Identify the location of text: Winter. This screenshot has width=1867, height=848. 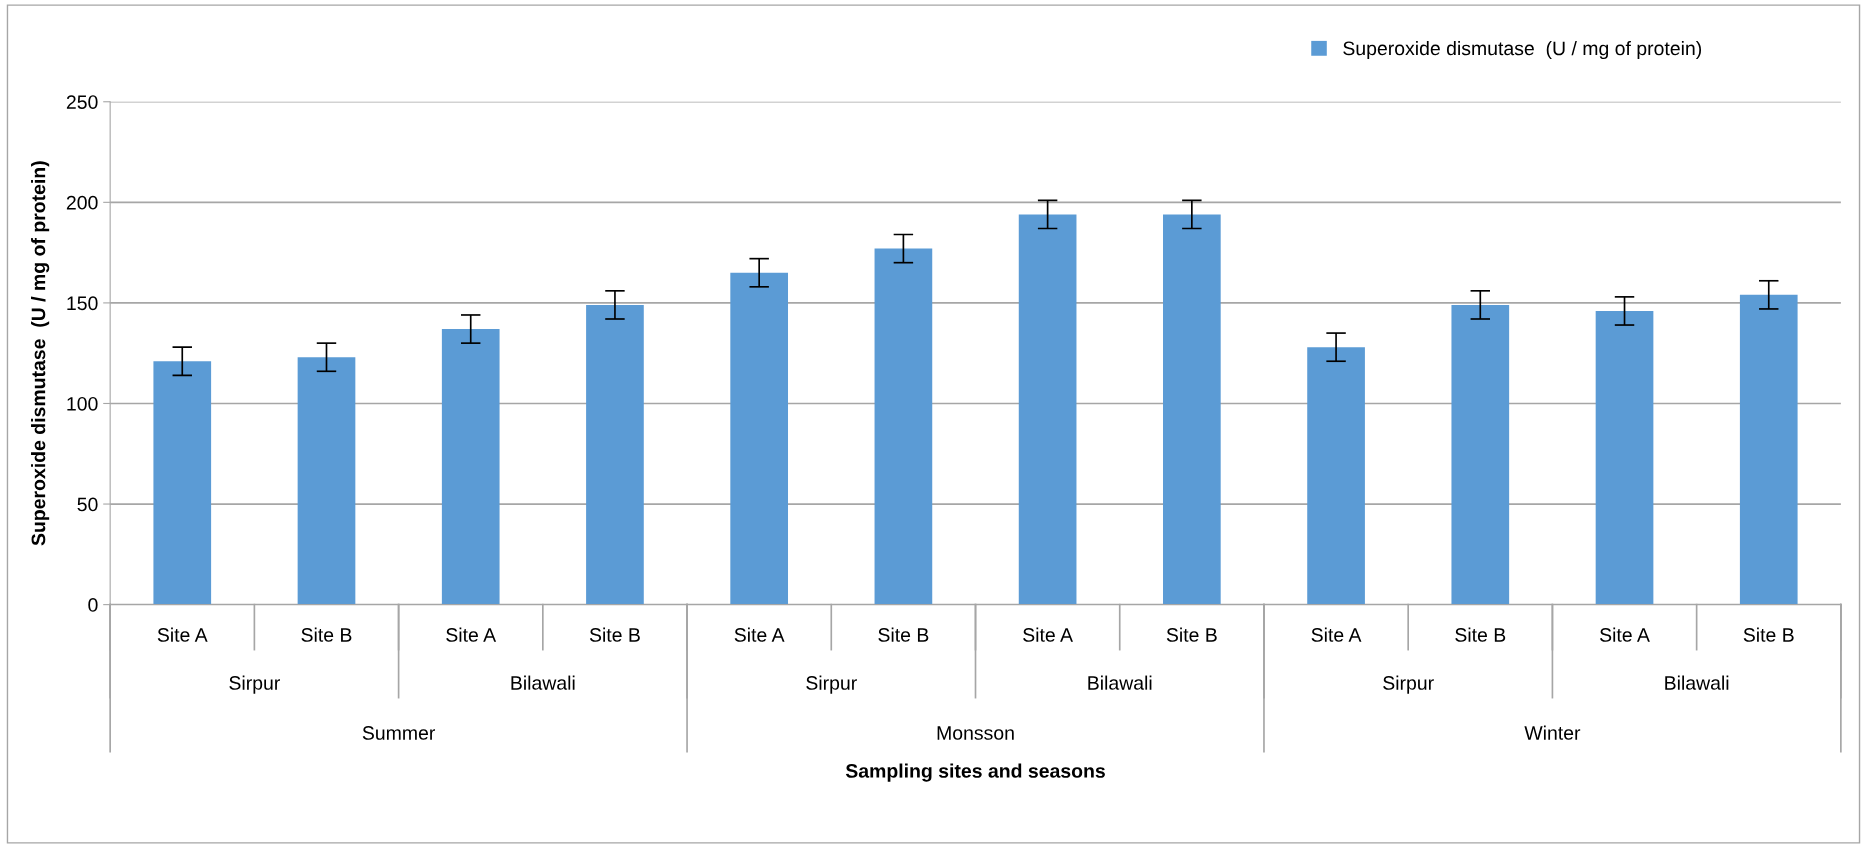
(1552, 732).